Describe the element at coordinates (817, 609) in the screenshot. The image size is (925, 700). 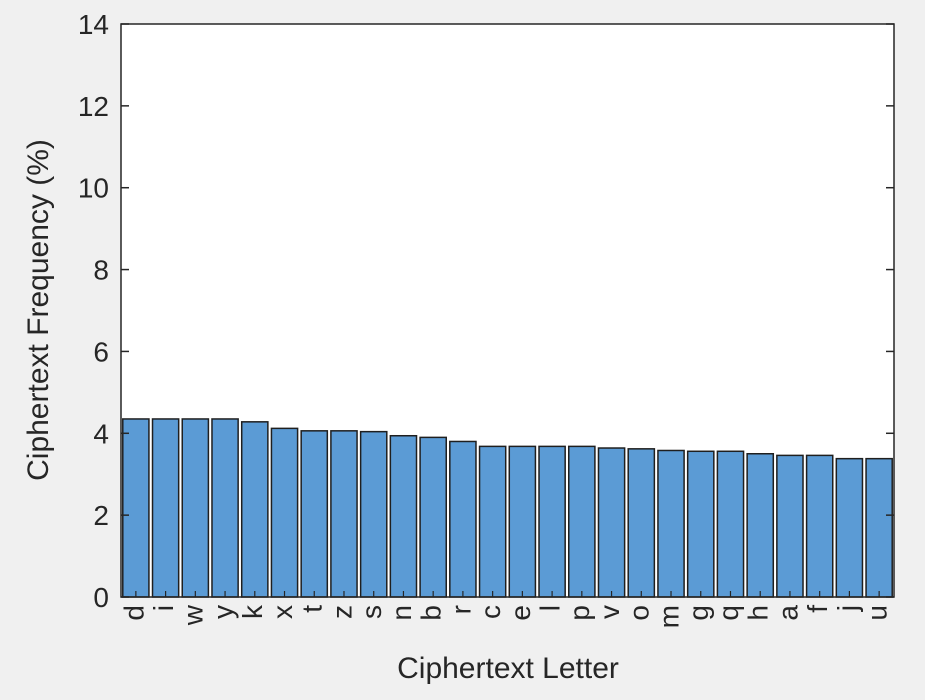
I see `x-tick-label-f: f` at that location.